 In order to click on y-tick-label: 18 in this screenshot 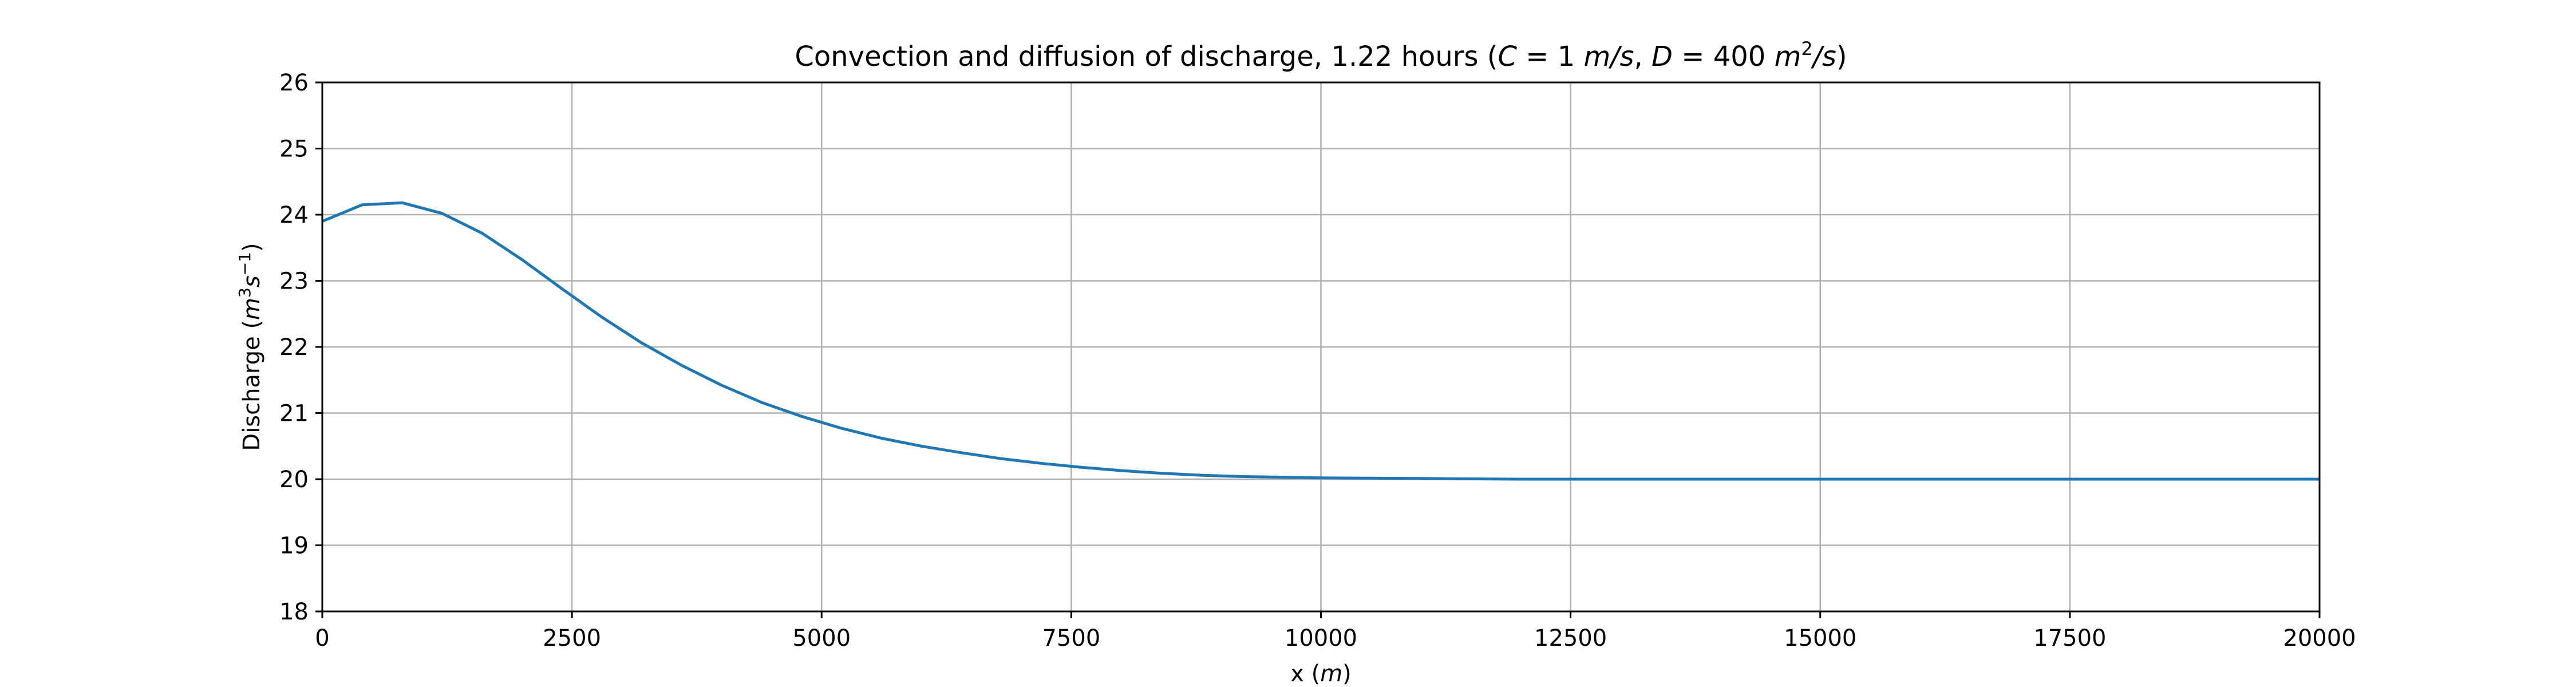, I will do `click(294, 612)`.